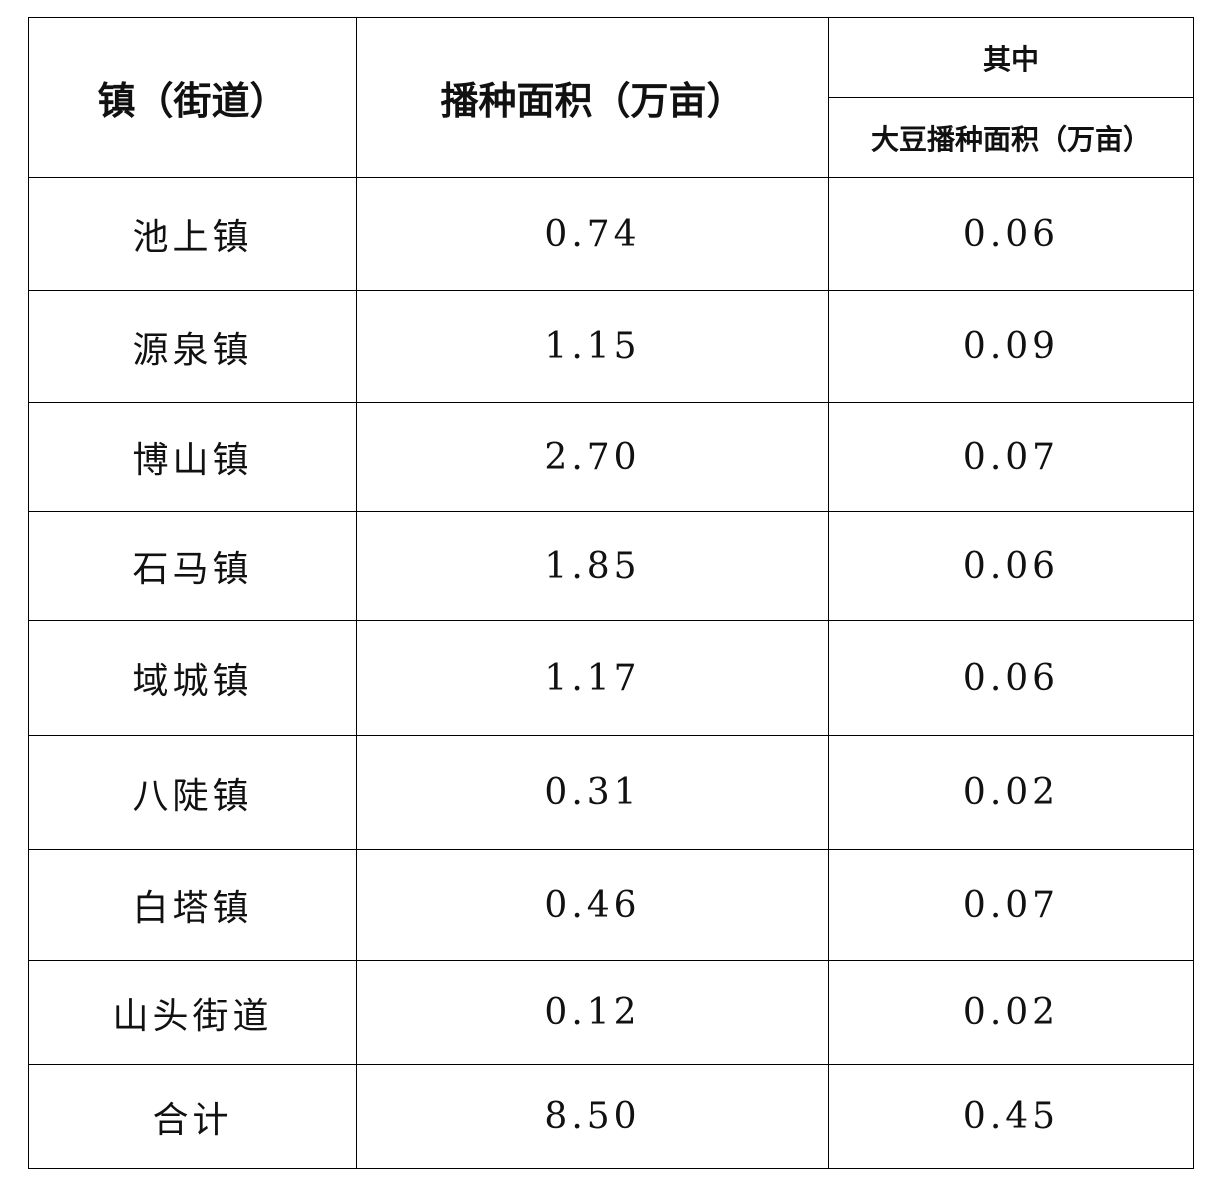 The width and height of the screenshot is (1228, 1177). I want to click on cell-area: 8.50, so click(592, 1116).